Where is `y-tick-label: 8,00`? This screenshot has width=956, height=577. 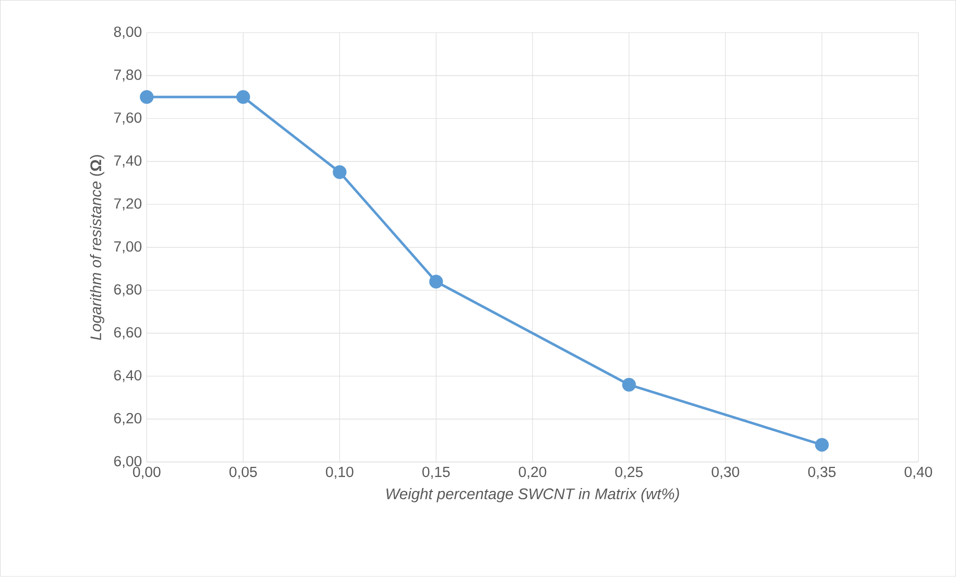 y-tick-label: 8,00 is located at coordinates (128, 32).